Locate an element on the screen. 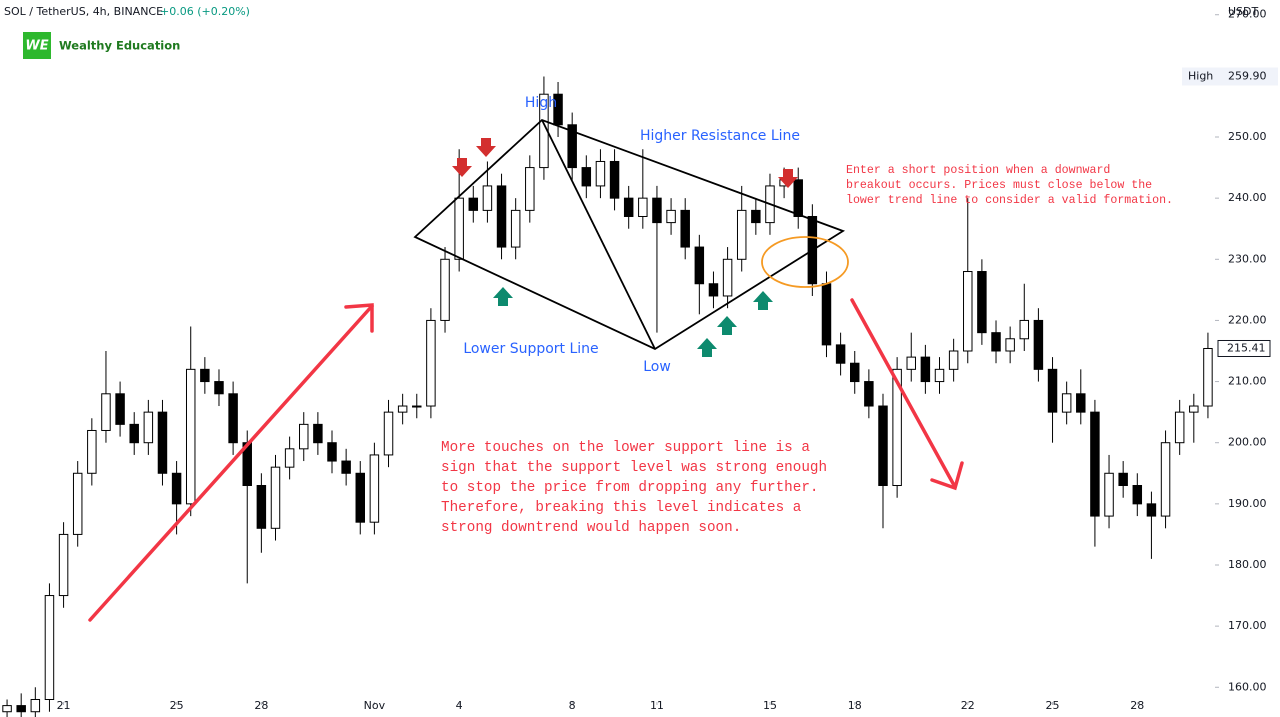 The height and width of the screenshot is (717, 1280). breakout-circle is located at coordinates (805, 262).